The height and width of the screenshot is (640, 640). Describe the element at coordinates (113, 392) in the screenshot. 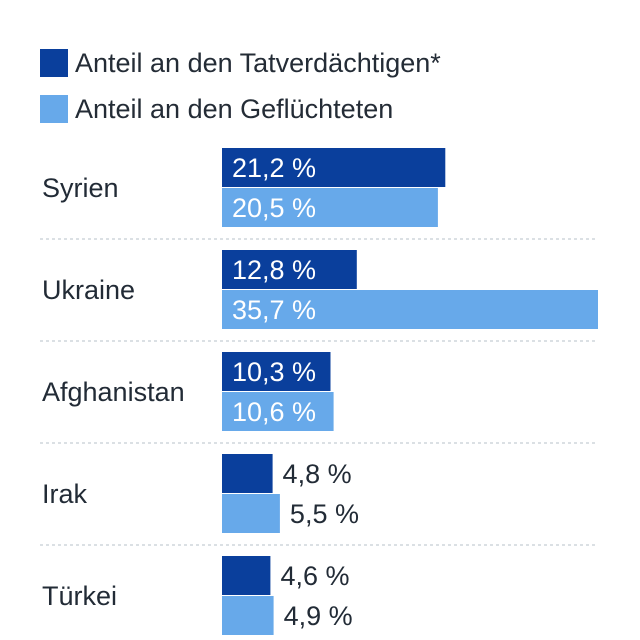

I see `category-label-afghanistan: Afghanistan` at that location.